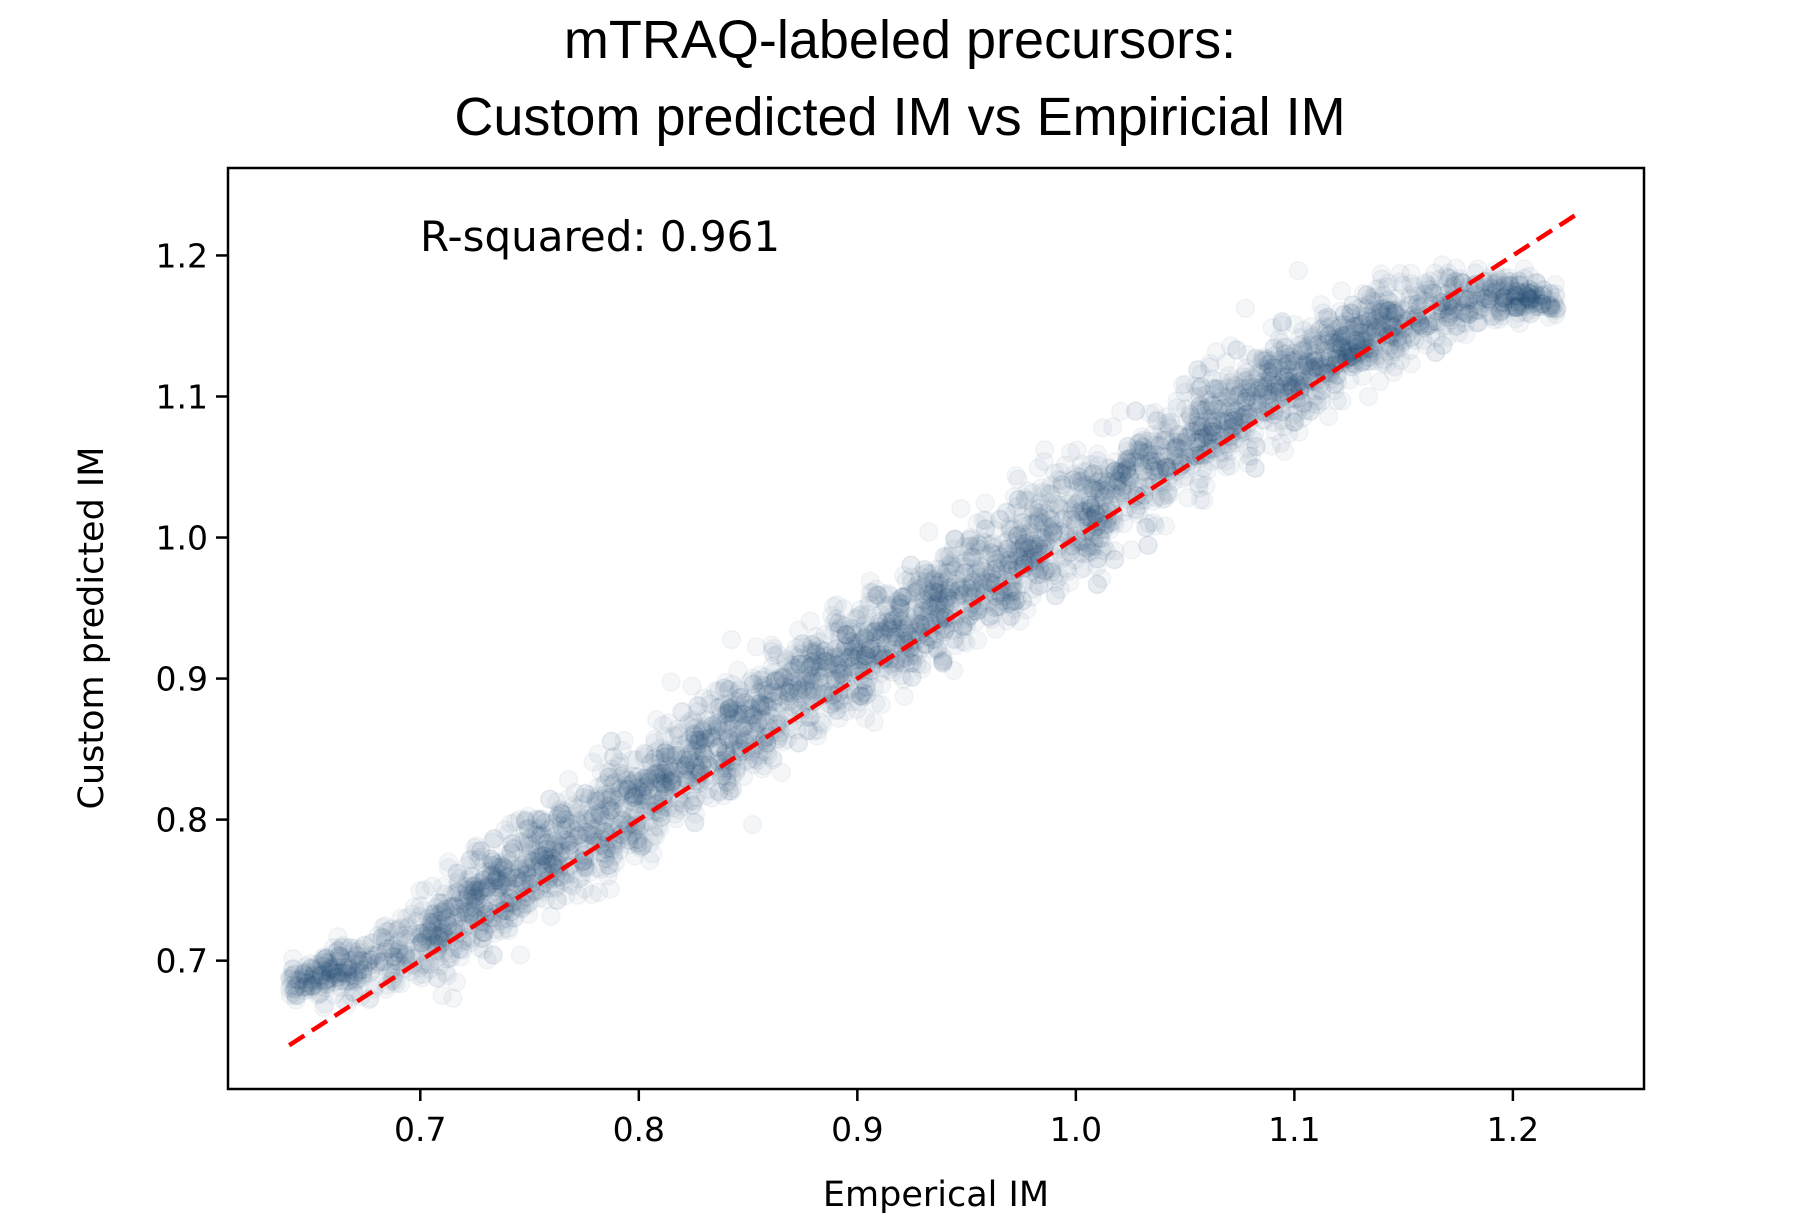 The image size is (1800, 1218). Describe the element at coordinates (182, 820) in the screenshot. I see `y-tick-label: 0.8` at that location.